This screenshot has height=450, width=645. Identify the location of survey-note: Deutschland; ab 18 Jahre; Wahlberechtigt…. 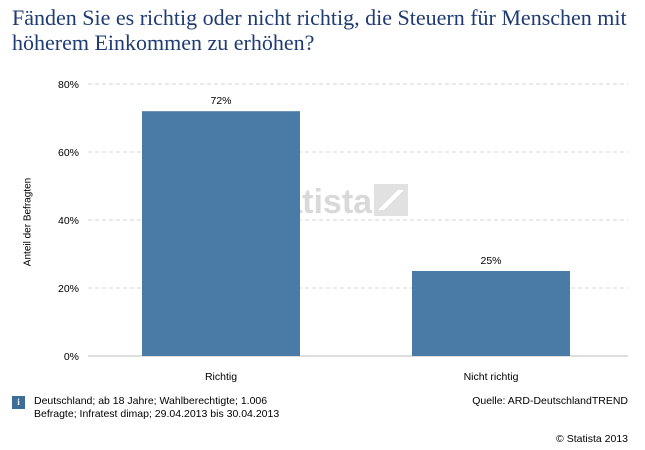
(157, 407).